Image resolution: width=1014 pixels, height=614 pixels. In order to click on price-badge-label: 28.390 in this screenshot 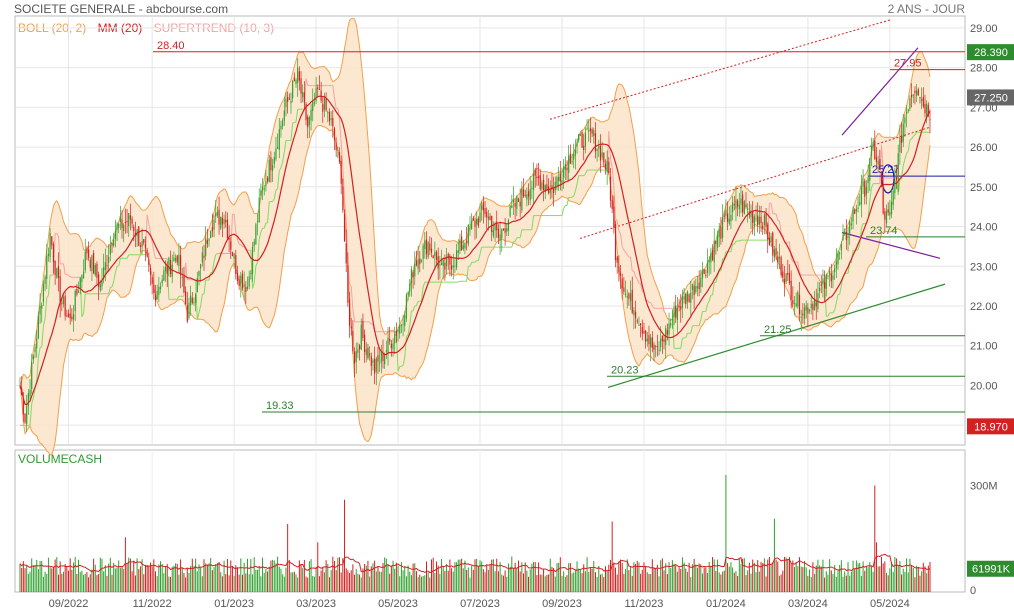, I will do `click(991, 53)`.